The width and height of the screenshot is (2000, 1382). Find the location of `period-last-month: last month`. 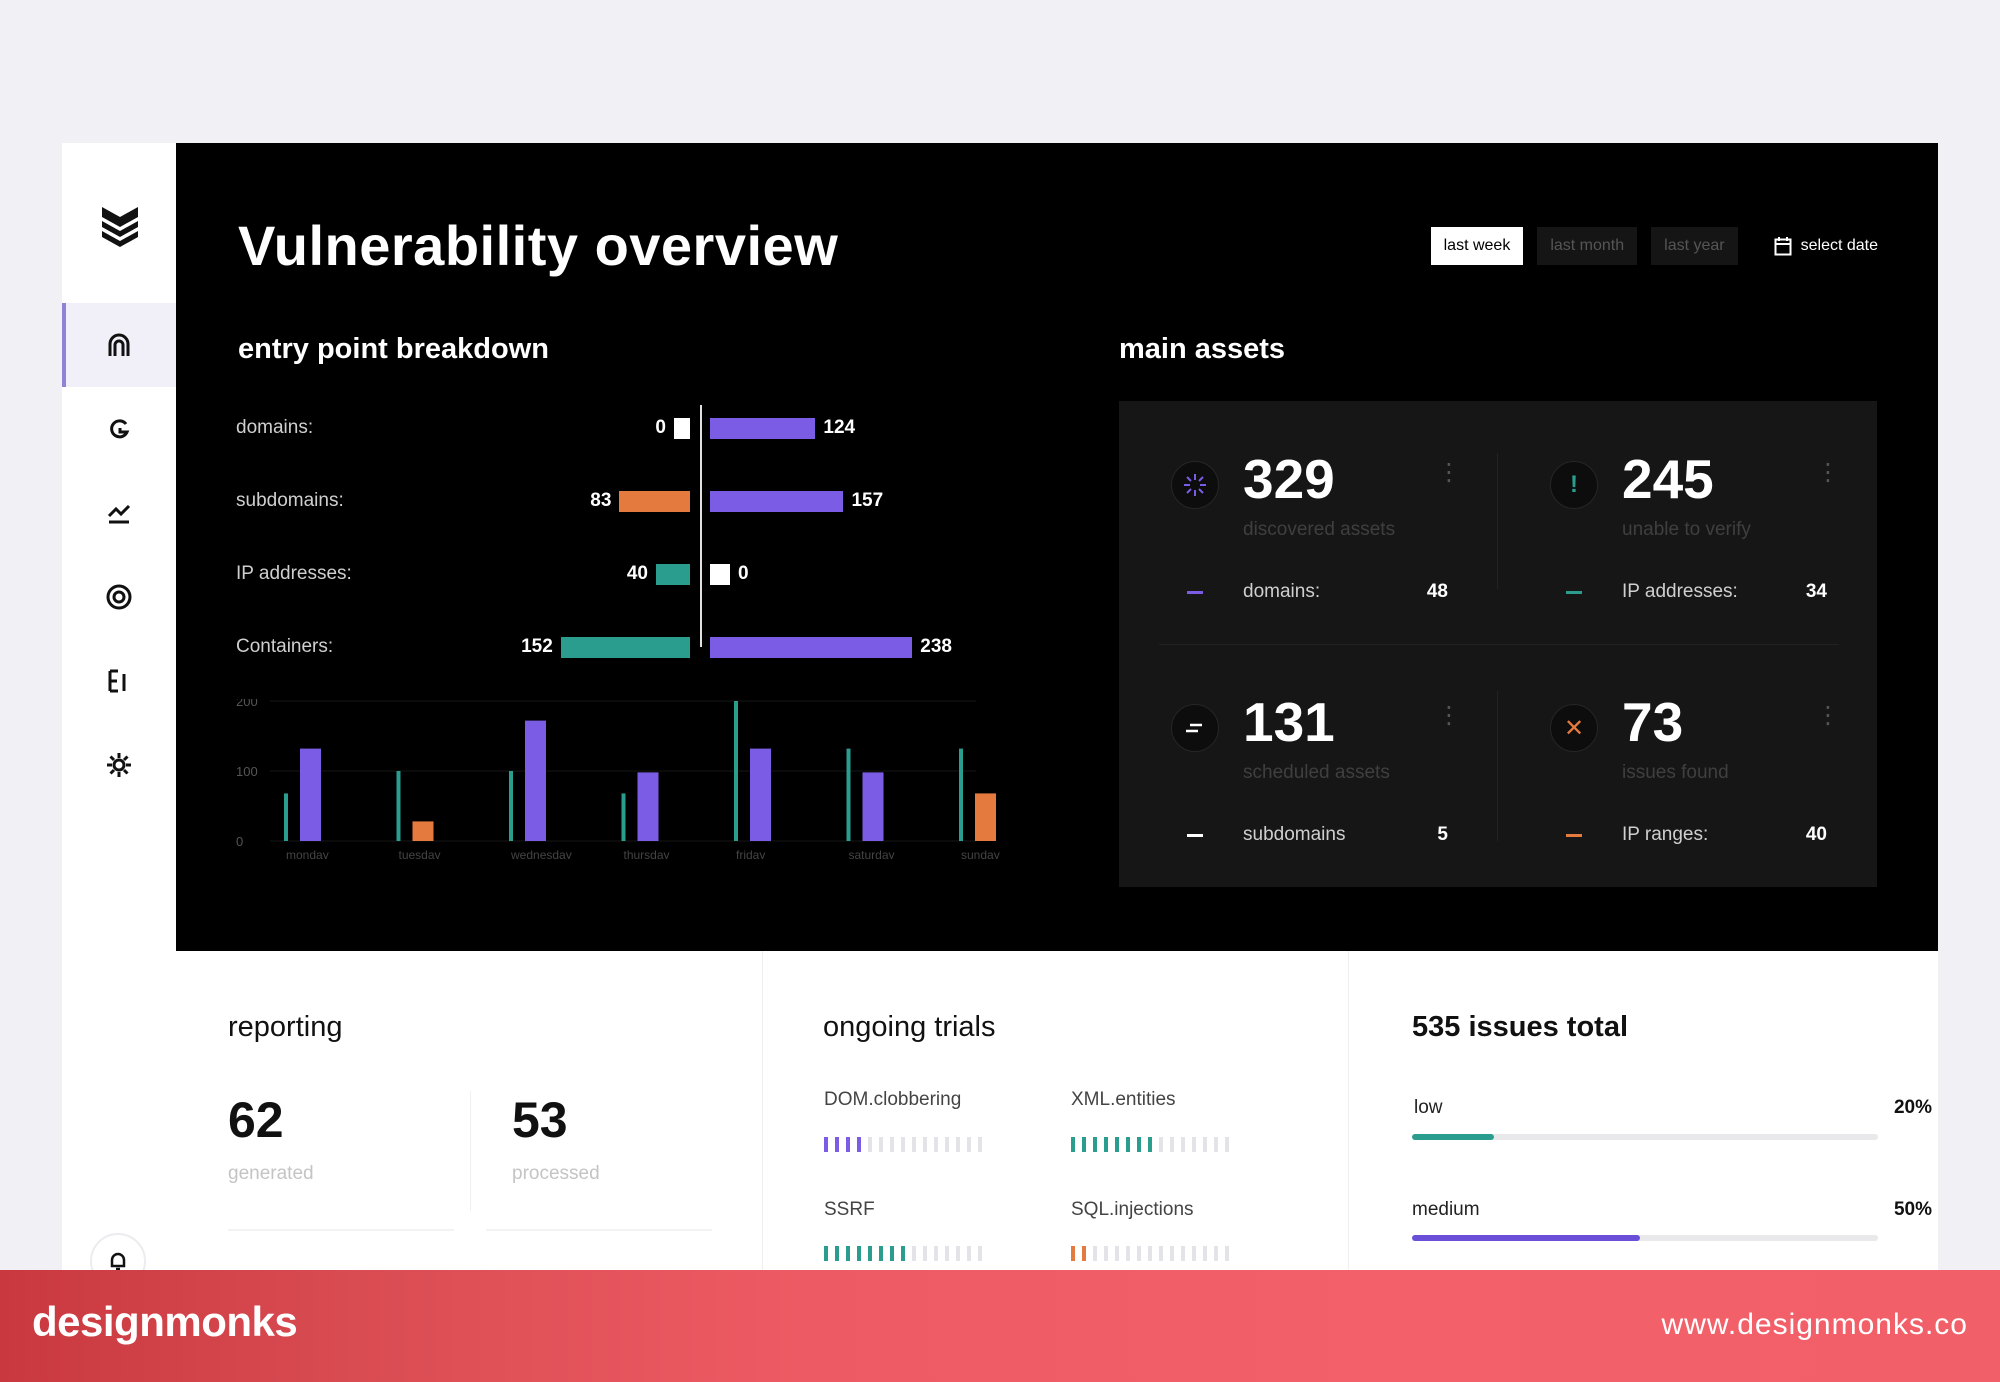

period-last-month: last month is located at coordinates (1587, 246).